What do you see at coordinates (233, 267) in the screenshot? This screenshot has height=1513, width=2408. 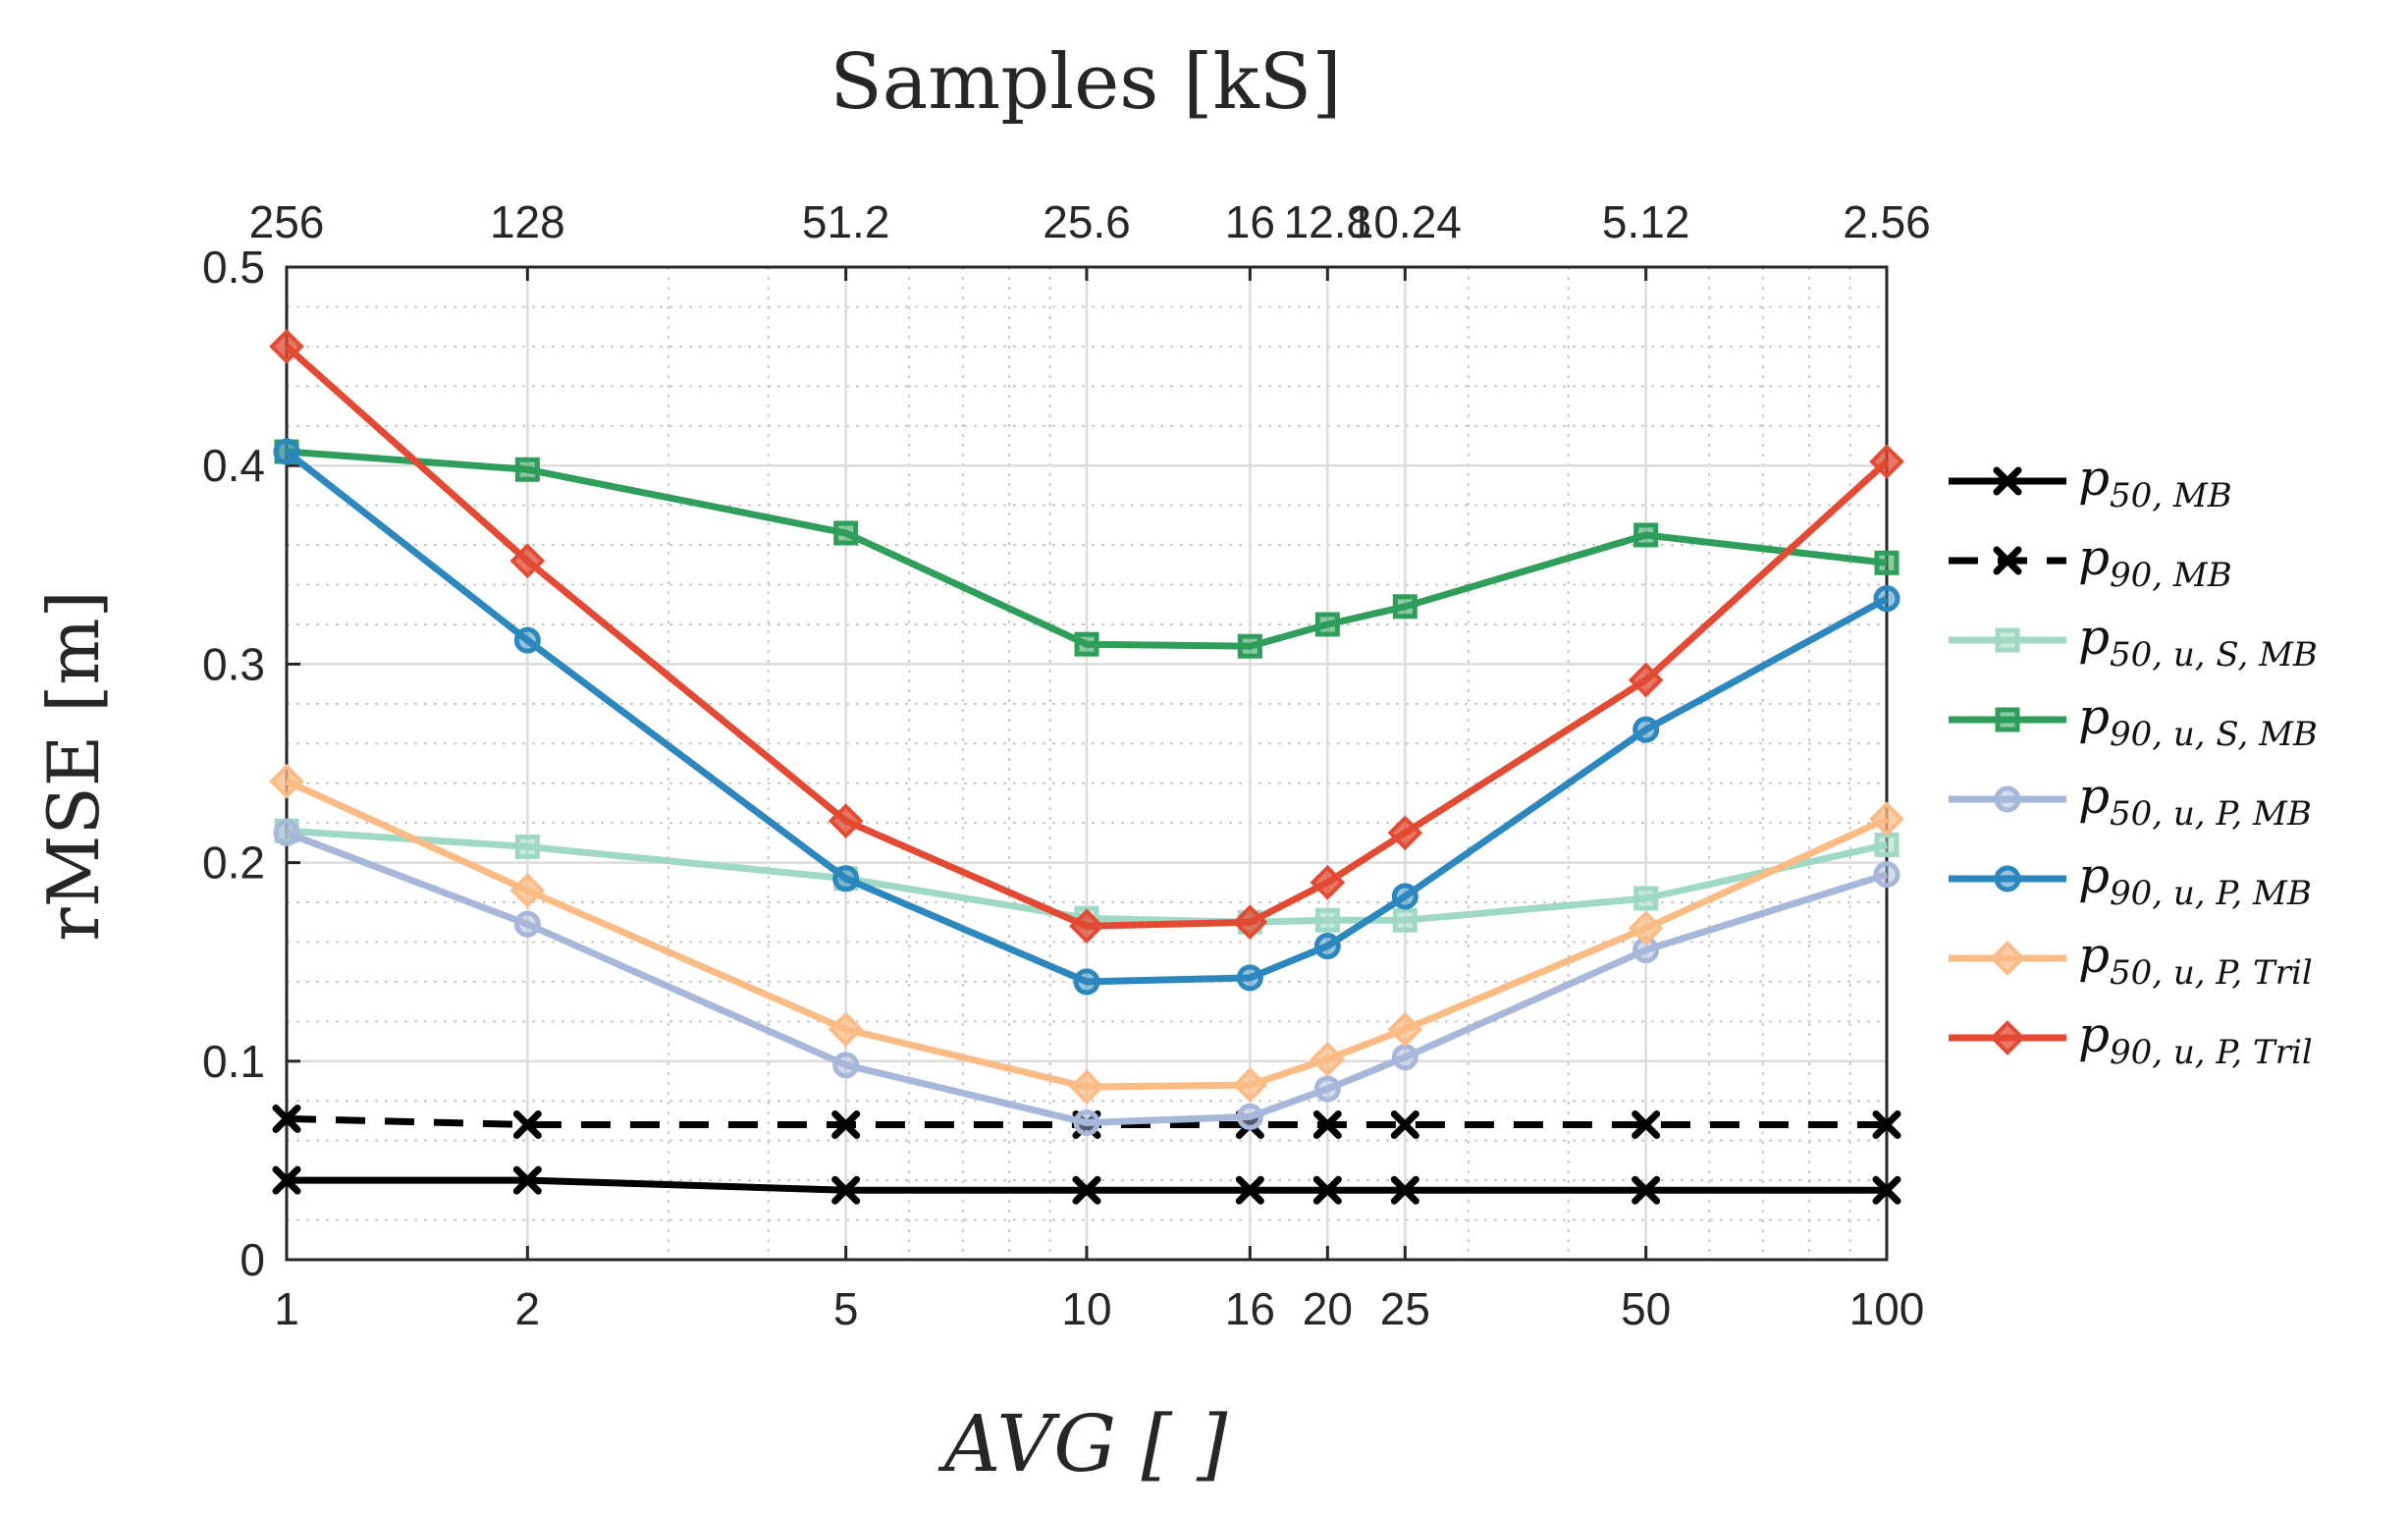 I see `y-tick-label: 0.5` at bounding box center [233, 267].